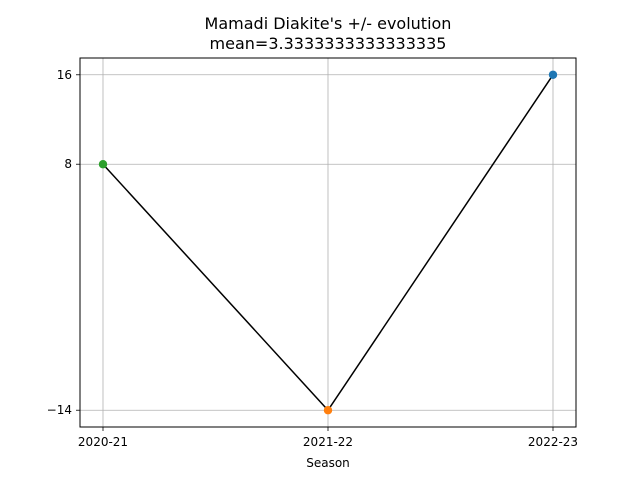 The image size is (640, 480). Describe the element at coordinates (103, 442) in the screenshot. I see `x-tick-label: 2020-21` at that location.